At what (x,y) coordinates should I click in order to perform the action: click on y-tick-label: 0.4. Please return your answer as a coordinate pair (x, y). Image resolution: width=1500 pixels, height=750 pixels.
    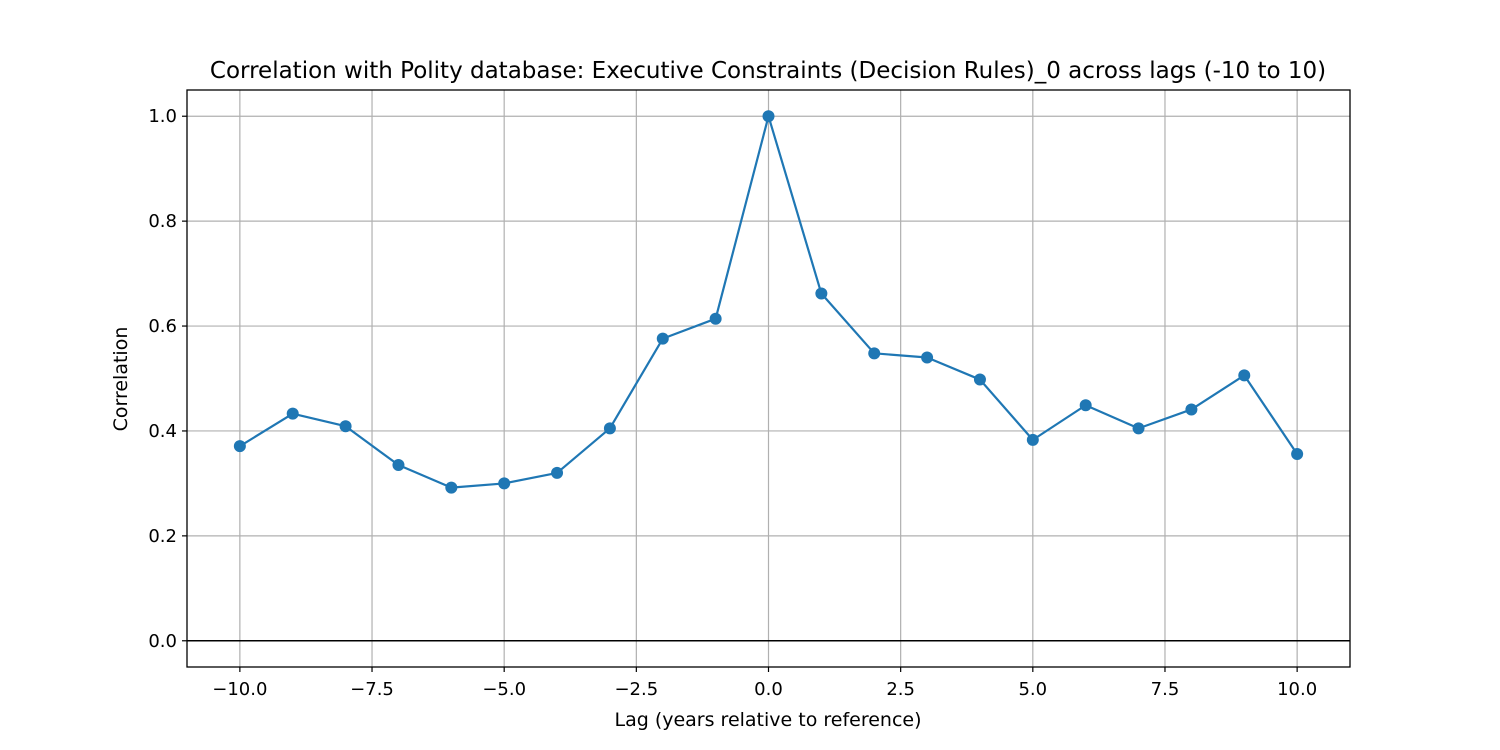
    Looking at the image, I should click on (162, 431).